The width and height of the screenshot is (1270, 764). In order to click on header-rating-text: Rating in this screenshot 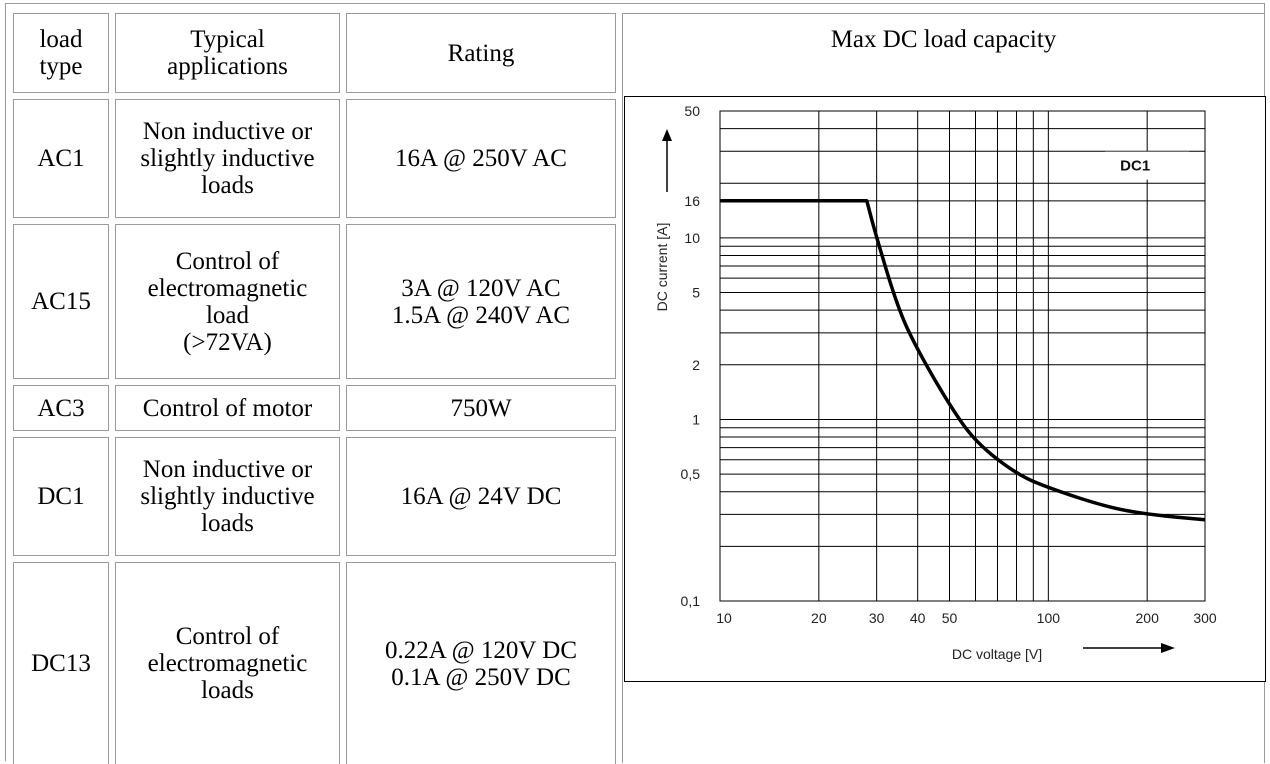, I will do `click(481, 53)`.